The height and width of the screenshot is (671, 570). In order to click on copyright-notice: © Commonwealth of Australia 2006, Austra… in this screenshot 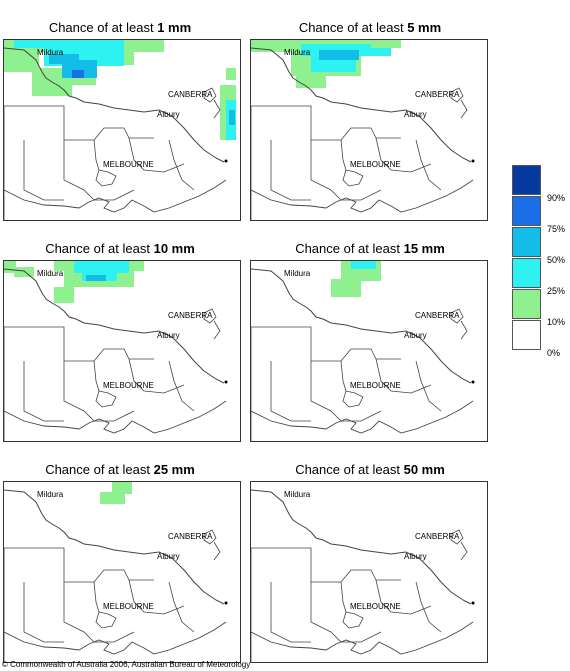, I will do `click(126, 664)`.